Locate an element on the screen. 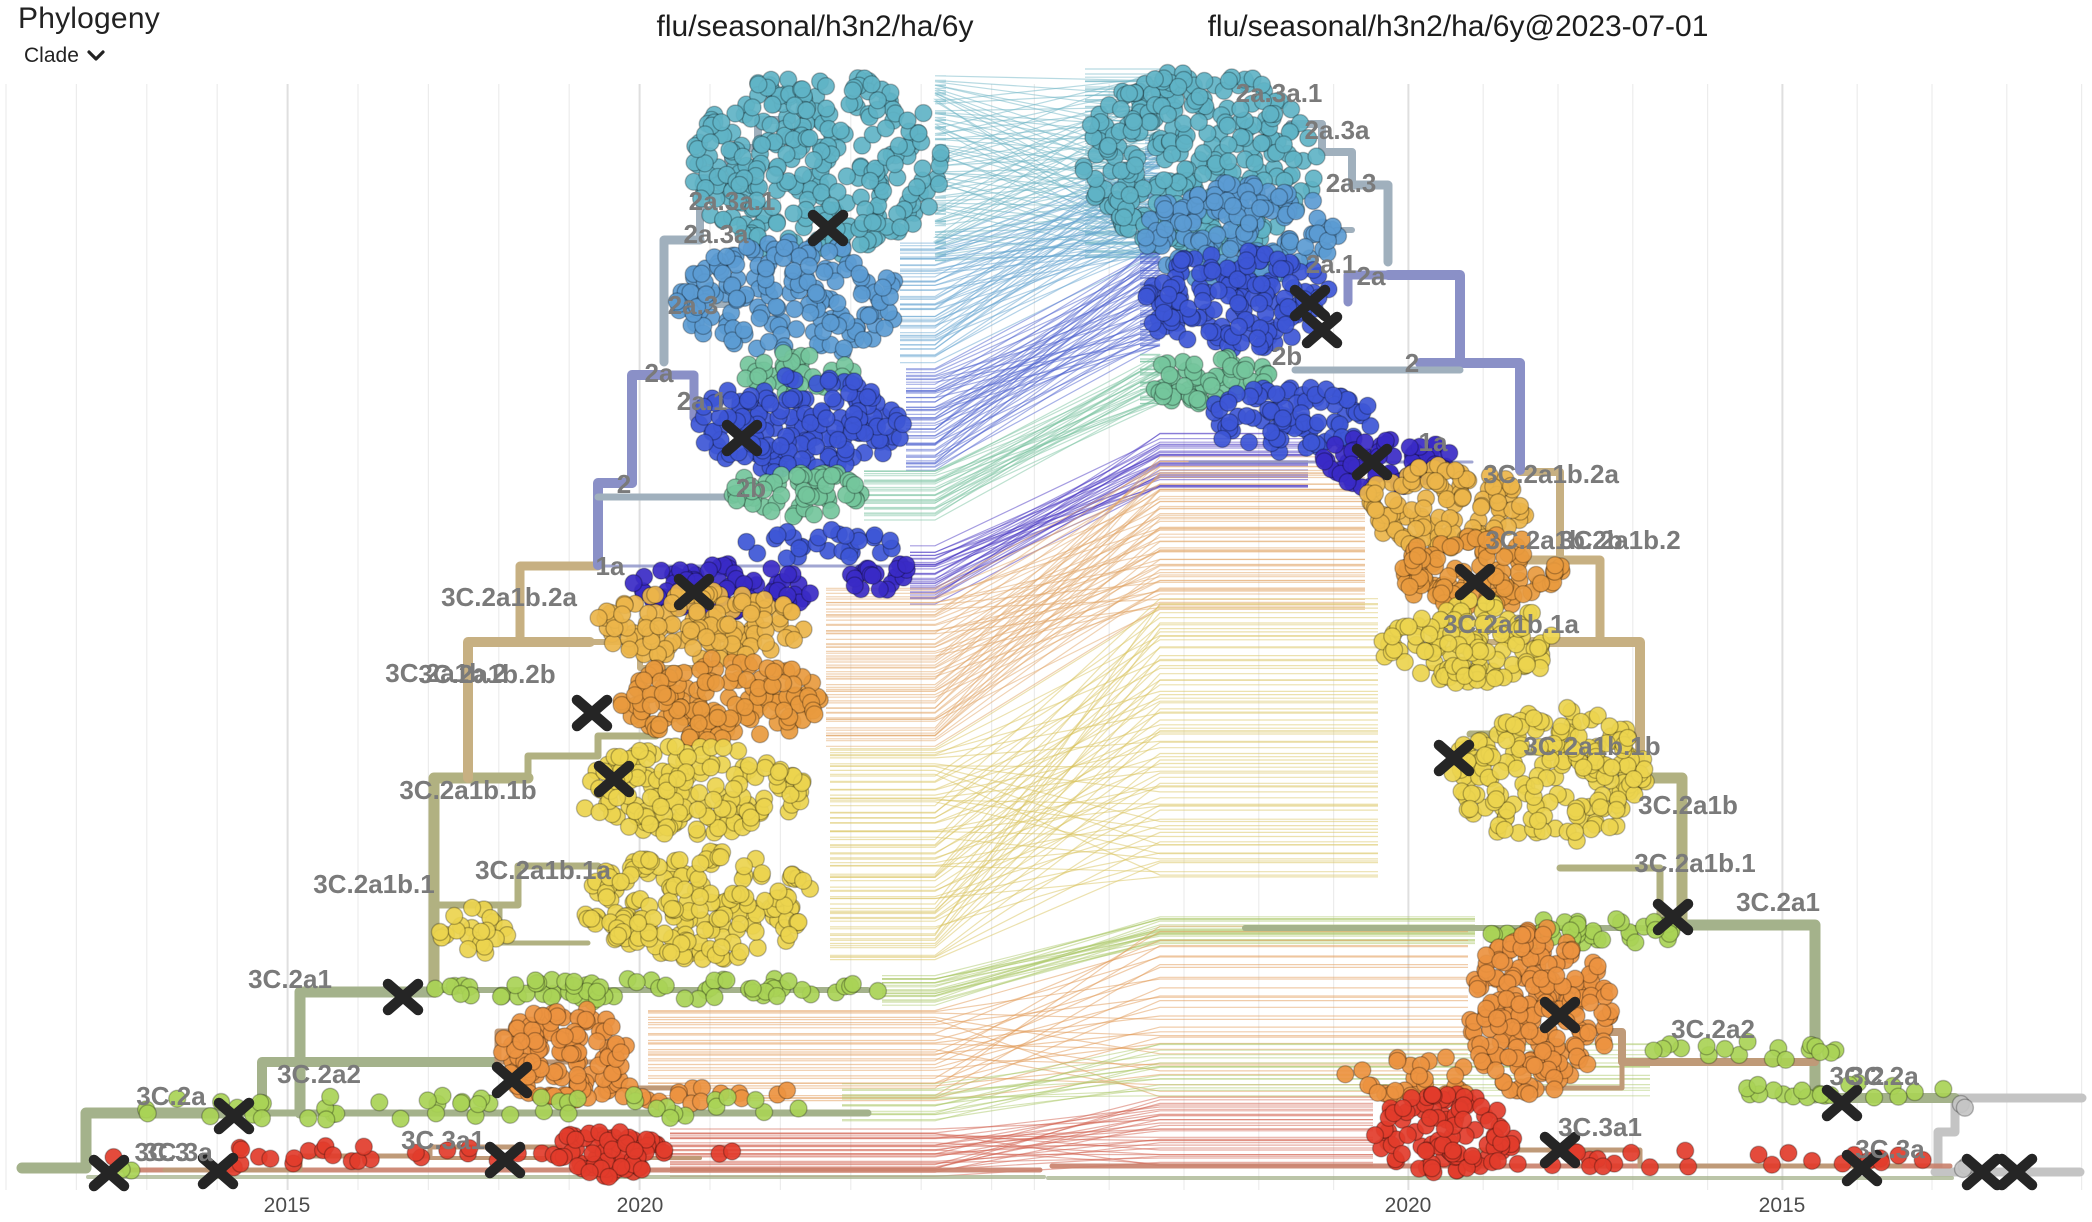 The height and width of the screenshot is (1222, 2092). time-axis-labels: 2015 2020 2020 2015 is located at coordinates (1035, 1205).